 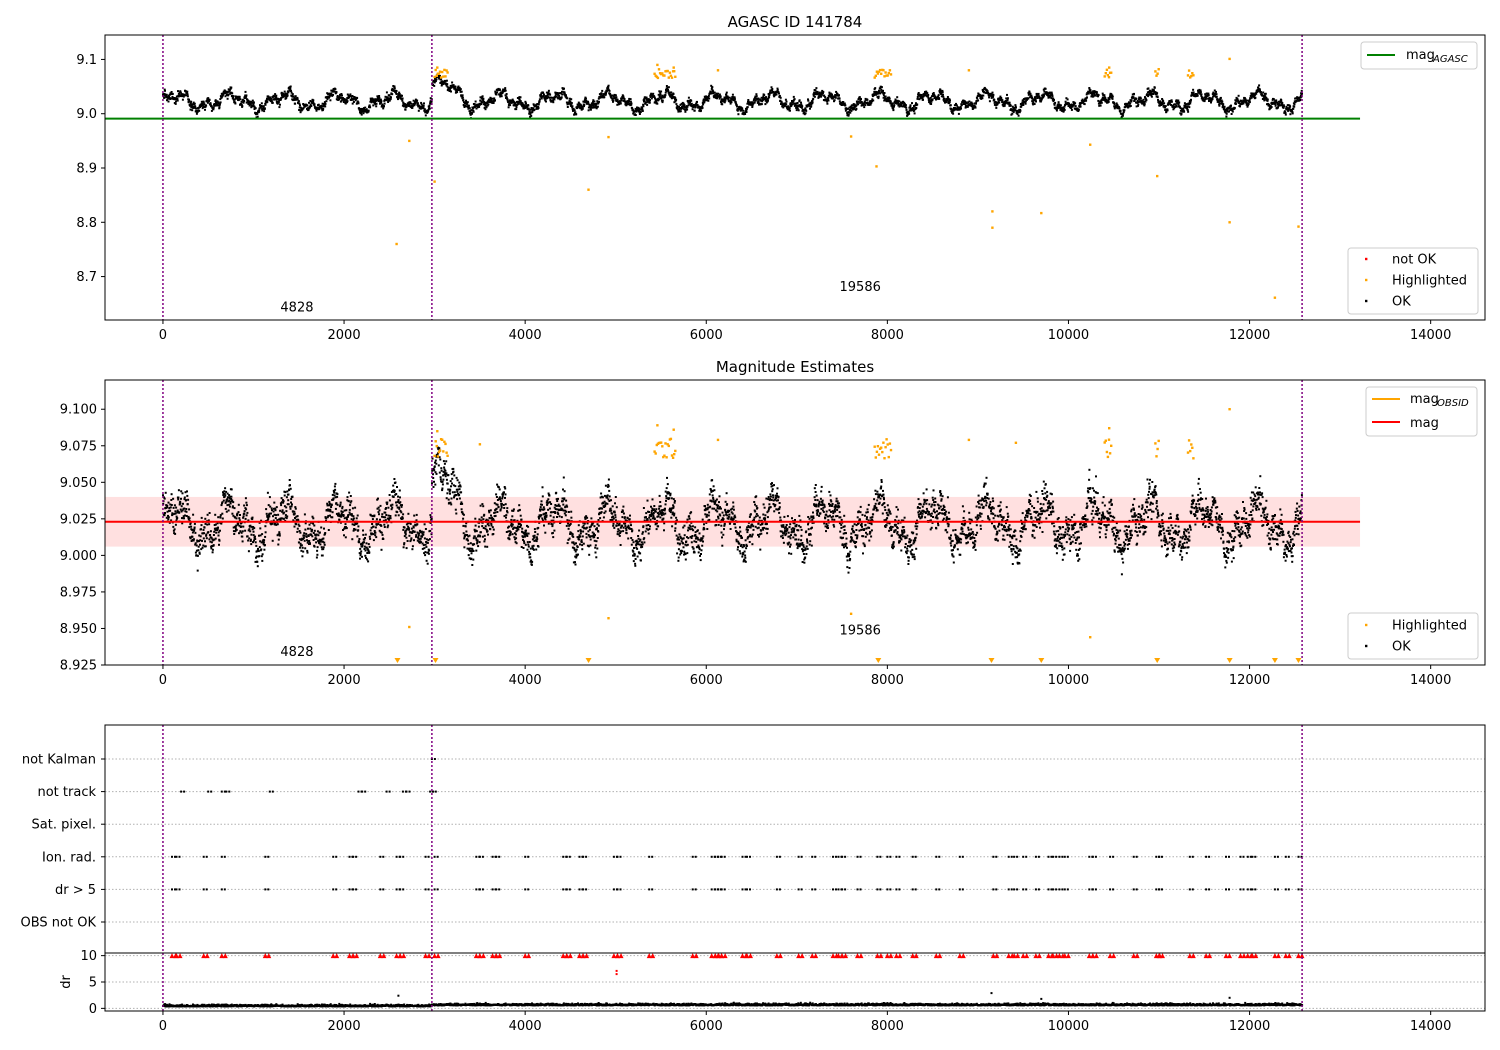 What do you see at coordinates (296, 307) in the screenshot?
I see `obsid-label: 4828` at bounding box center [296, 307].